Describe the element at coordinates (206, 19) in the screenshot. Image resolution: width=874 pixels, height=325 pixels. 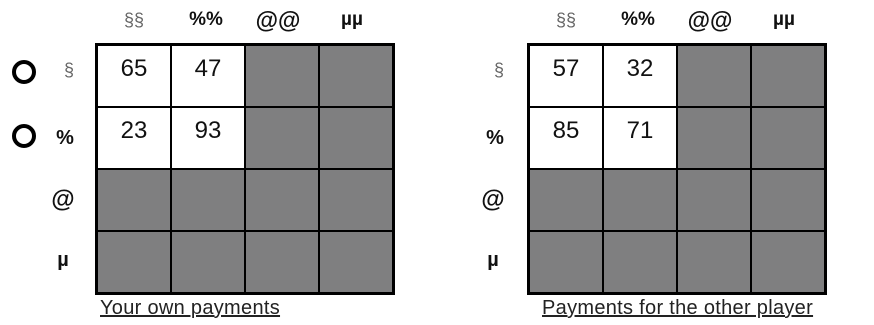
I see `own-col-header-pp: %%` at that location.